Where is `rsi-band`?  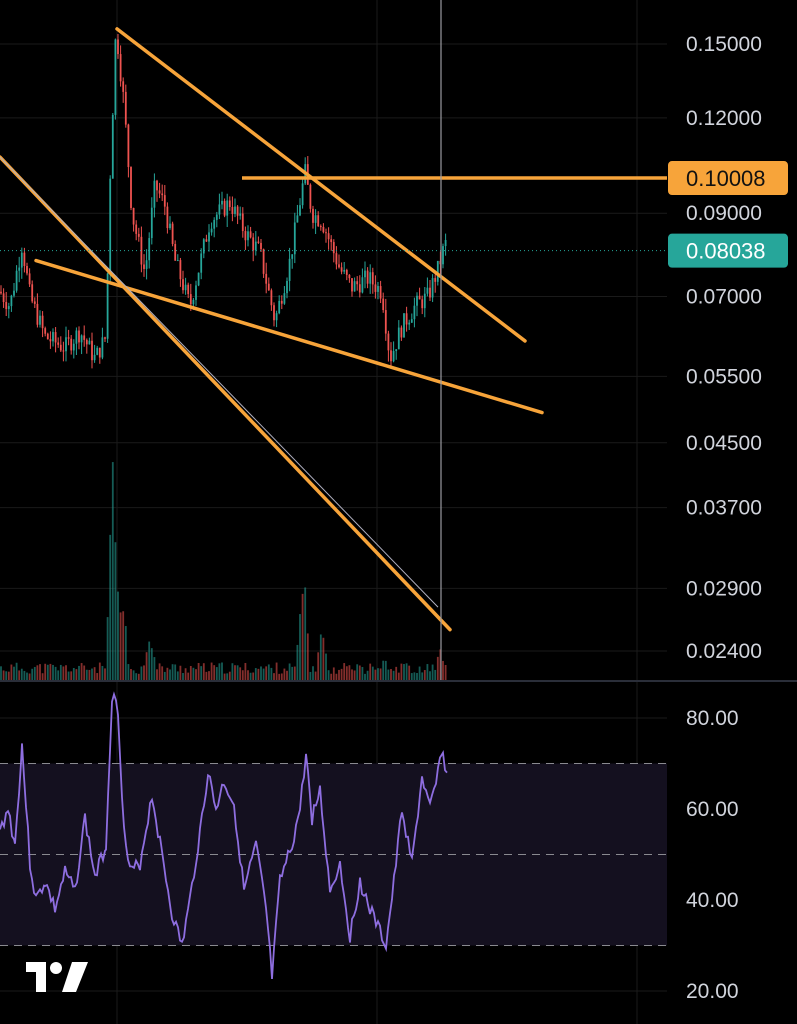 rsi-band is located at coordinates (333, 854).